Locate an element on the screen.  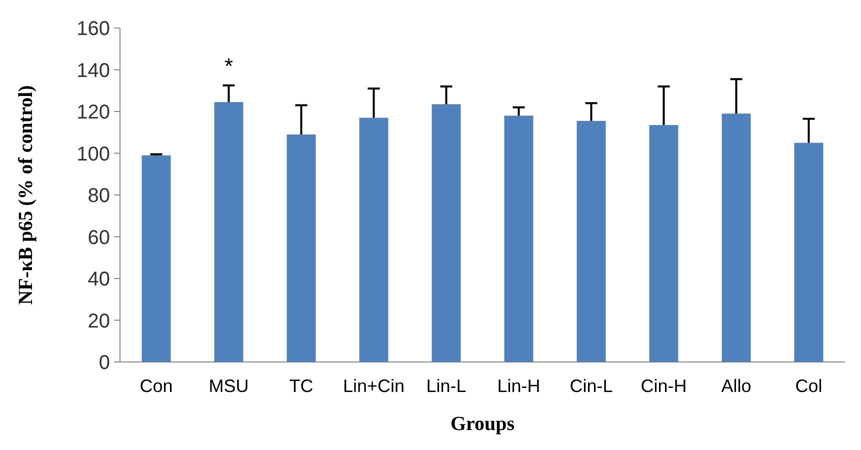
y-tick-label: 60 is located at coordinates (99, 237).